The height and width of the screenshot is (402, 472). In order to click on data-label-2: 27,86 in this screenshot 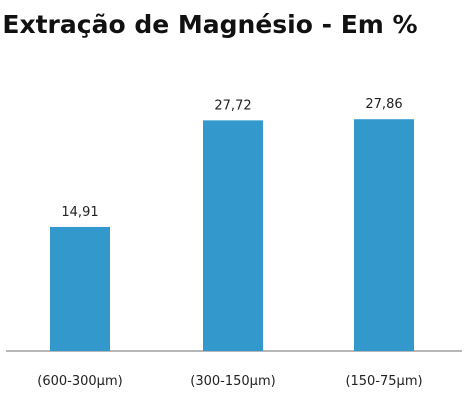, I will do `click(383, 104)`.